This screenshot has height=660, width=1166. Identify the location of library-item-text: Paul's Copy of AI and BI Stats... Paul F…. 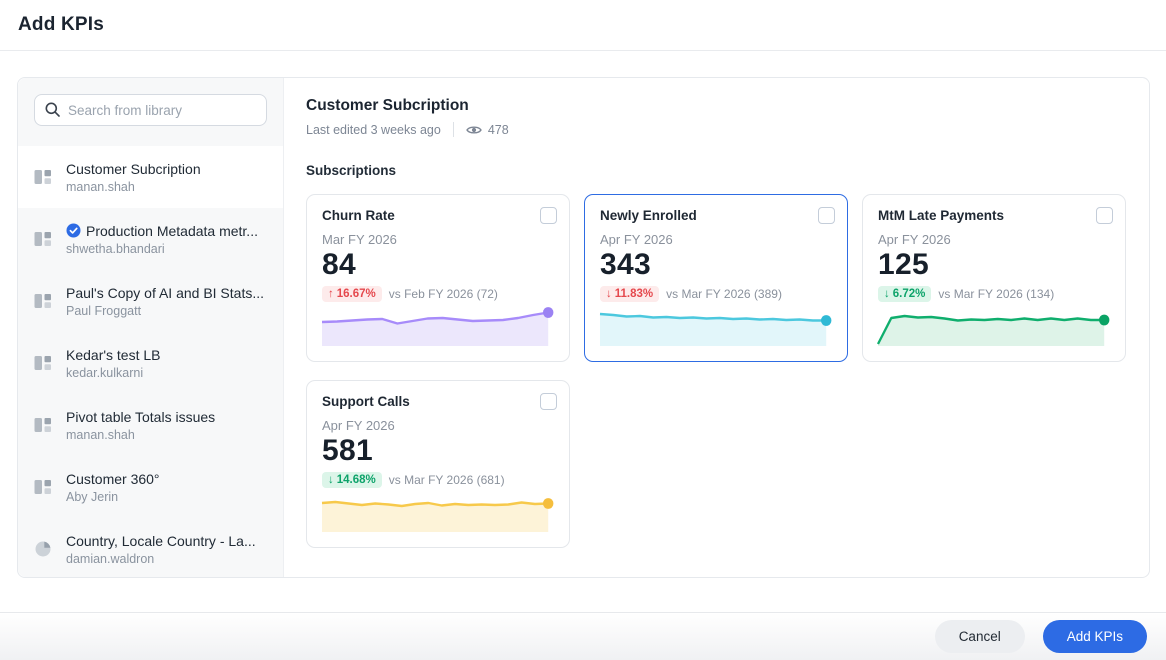
(165, 301).